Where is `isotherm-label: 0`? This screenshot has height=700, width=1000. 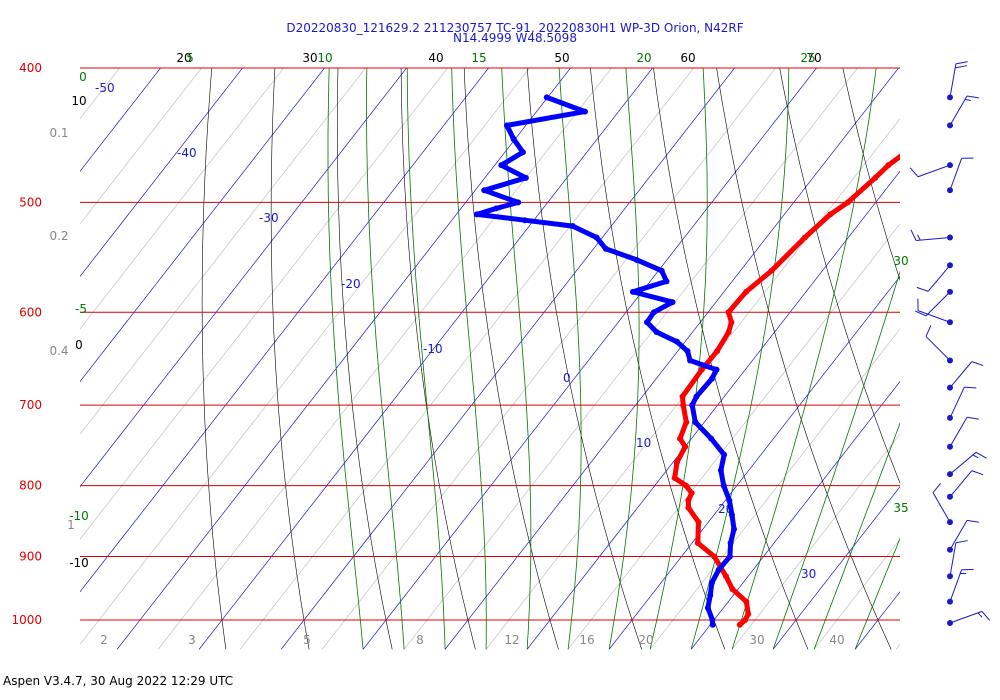
isotherm-label: 0 is located at coordinates (567, 378).